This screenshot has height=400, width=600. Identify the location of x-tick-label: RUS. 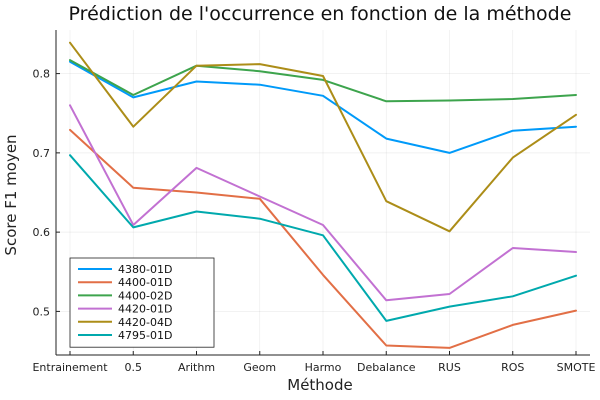
(449, 367).